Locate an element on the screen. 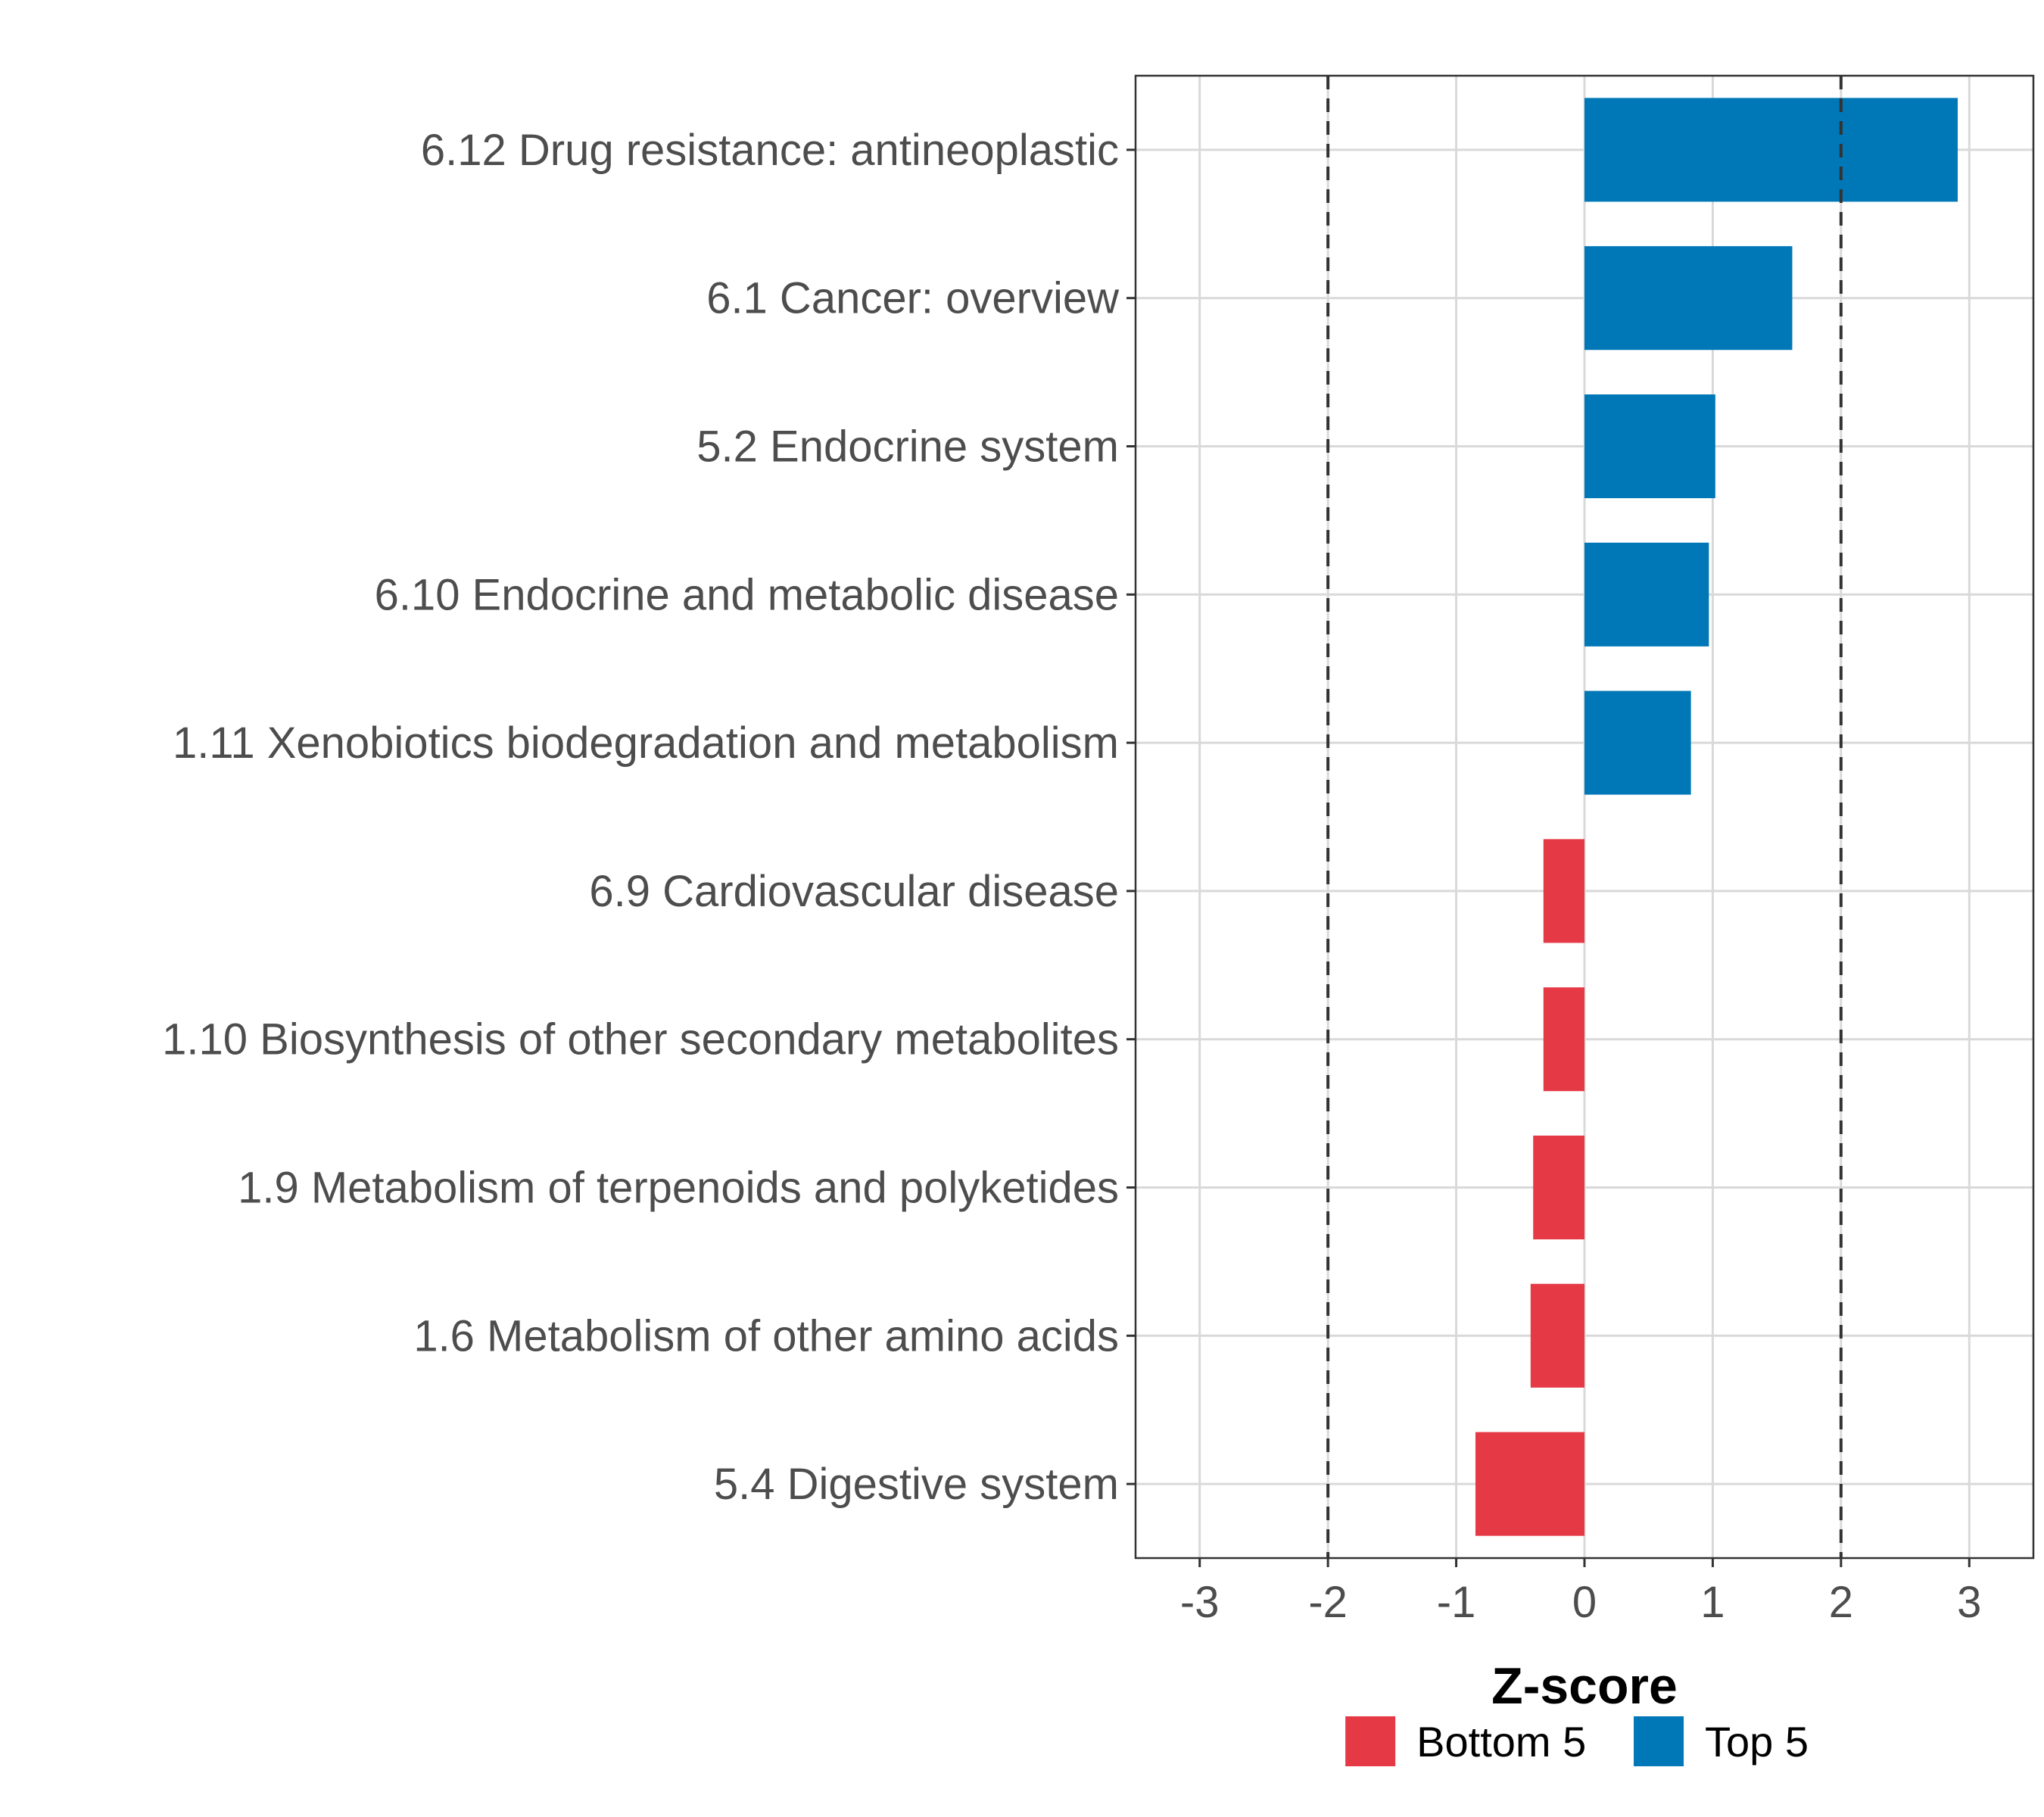  x-tick-label-0: -3 is located at coordinates (1200, 1602).